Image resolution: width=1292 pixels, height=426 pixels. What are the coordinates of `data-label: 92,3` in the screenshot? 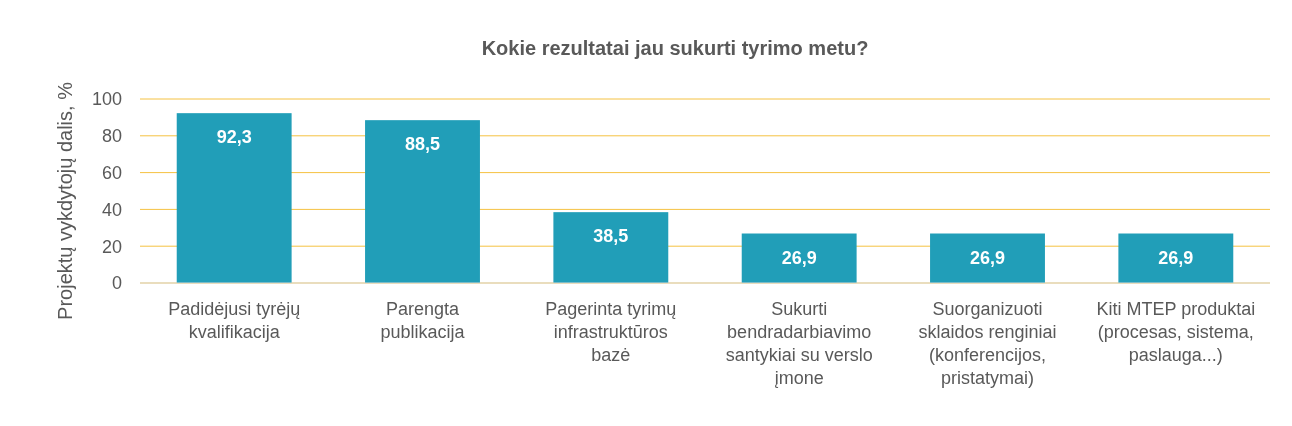 It's located at (234, 137).